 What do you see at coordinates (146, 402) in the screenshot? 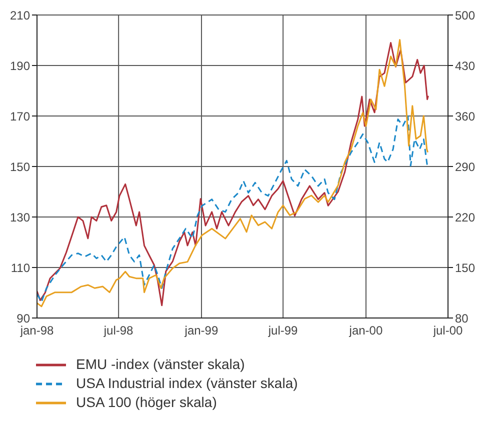
I see `legend-label: USA 100 (höger skala)` at bounding box center [146, 402].